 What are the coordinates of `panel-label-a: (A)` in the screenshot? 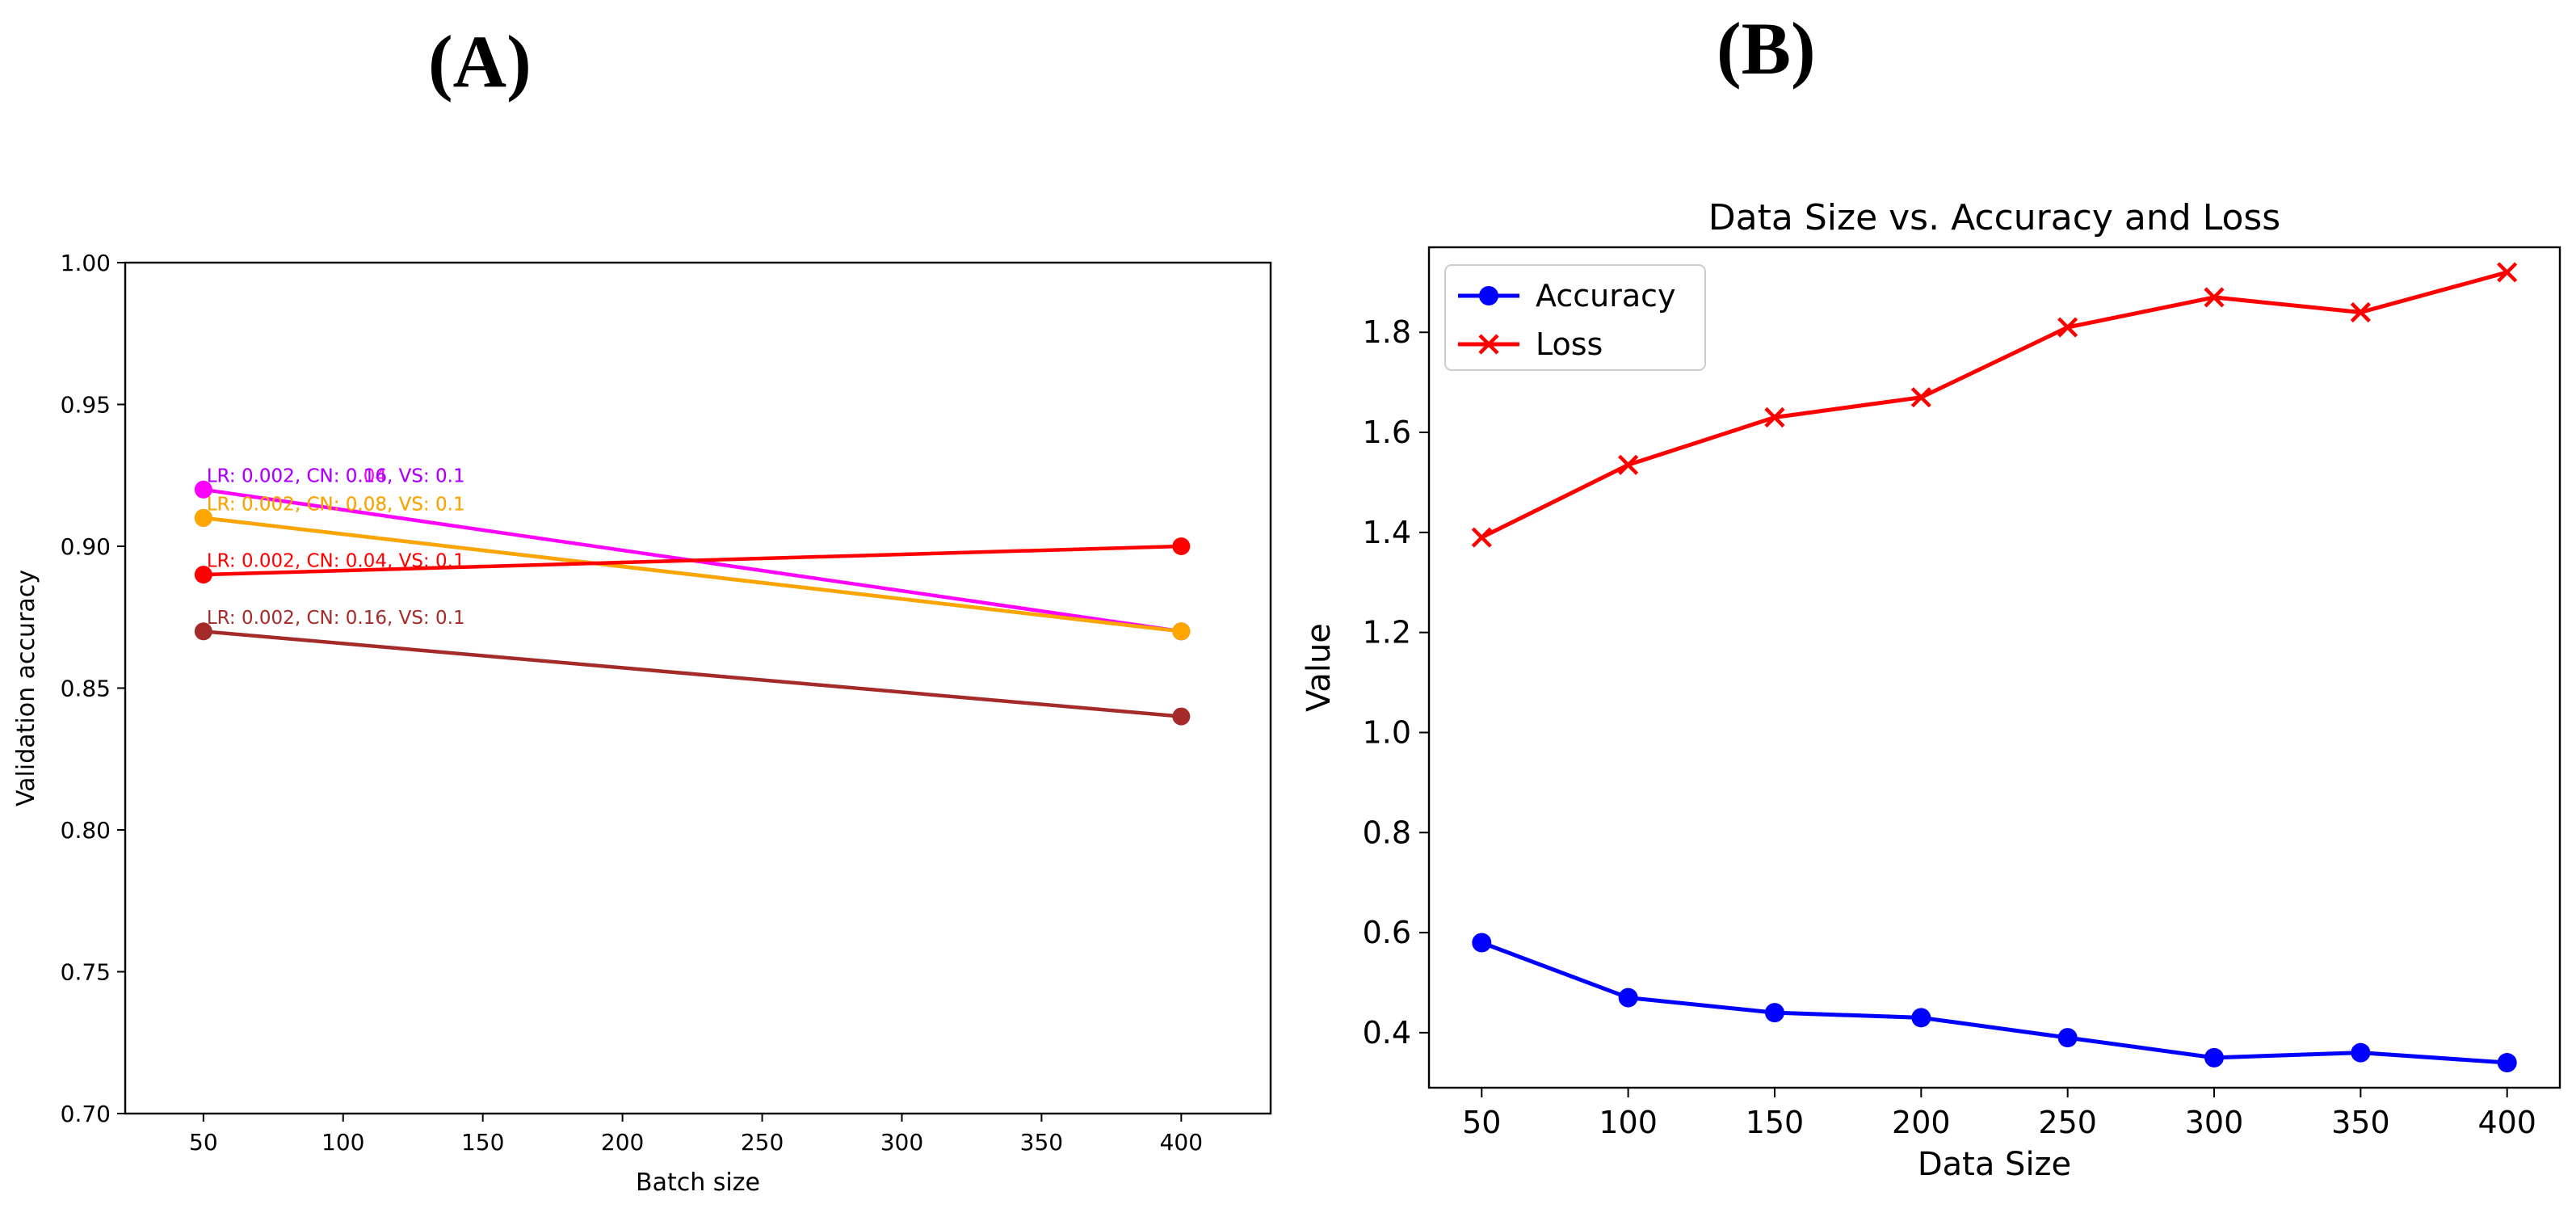 It's located at (480, 61).